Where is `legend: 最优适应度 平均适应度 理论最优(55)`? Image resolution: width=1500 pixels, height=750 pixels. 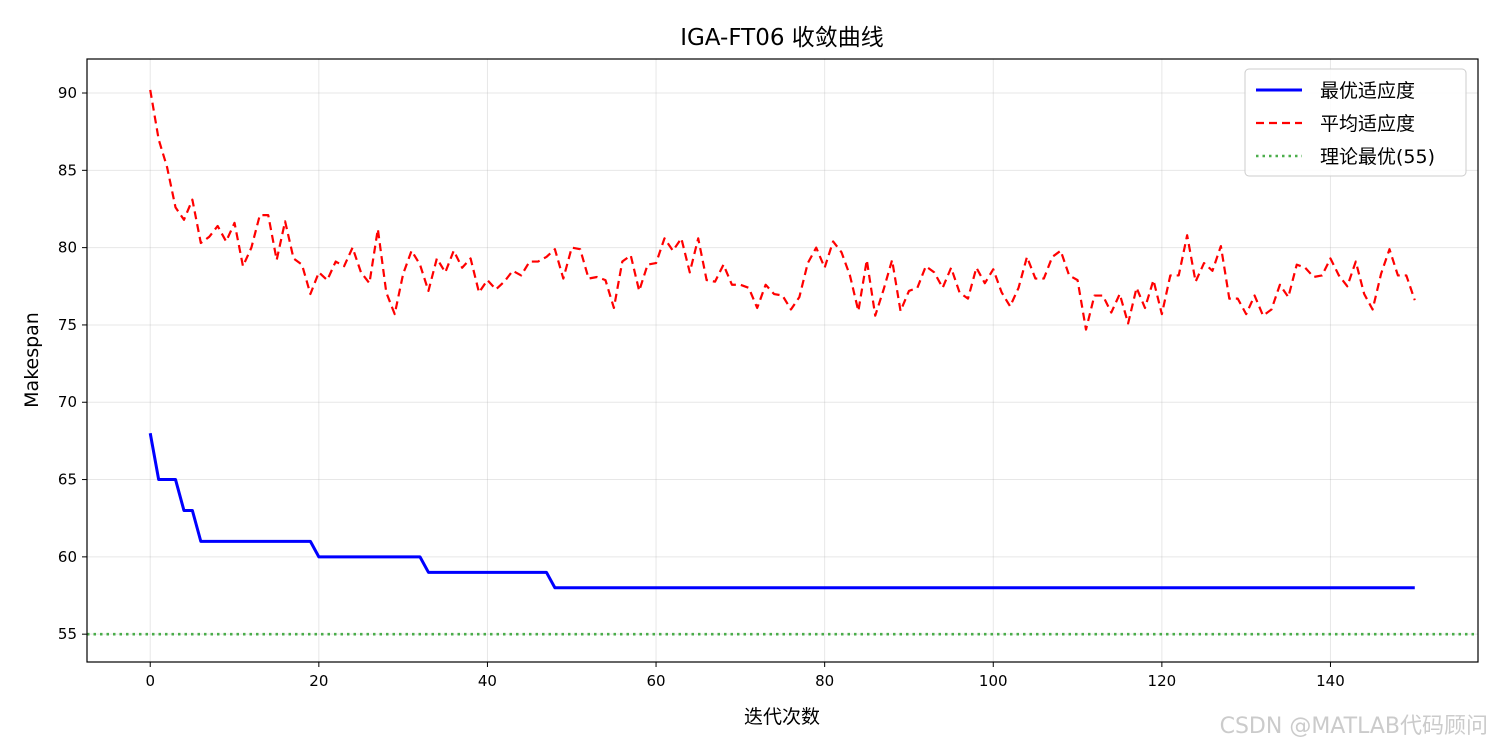 legend: 最优适应度 平均适应度 理论最优(55) is located at coordinates (1355, 122).